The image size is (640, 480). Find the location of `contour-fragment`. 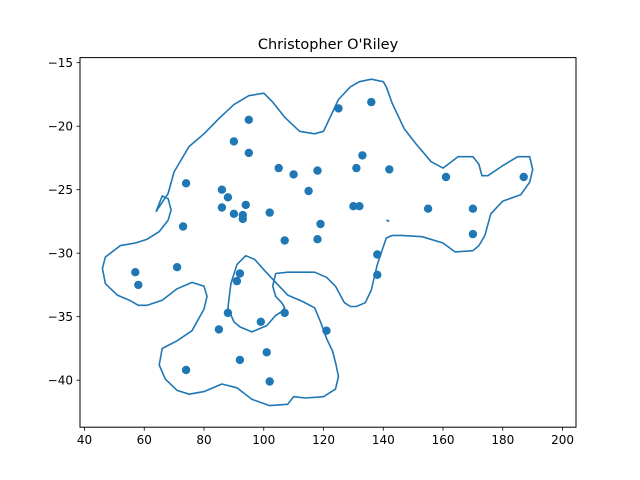

contour-fragment is located at coordinates (388, 221).